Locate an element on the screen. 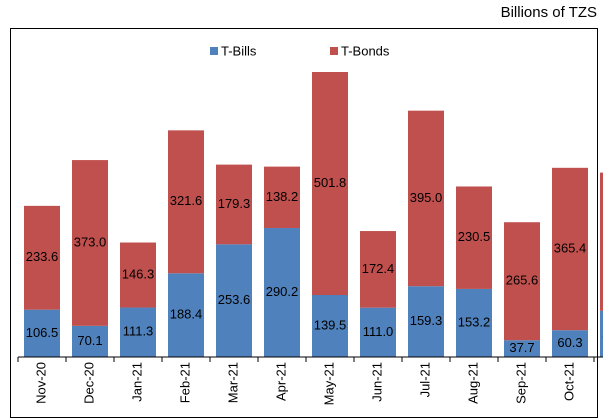 The width and height of the screenshot is (603, 418). value-label: 373.0 is located at coordinates (90, 241).